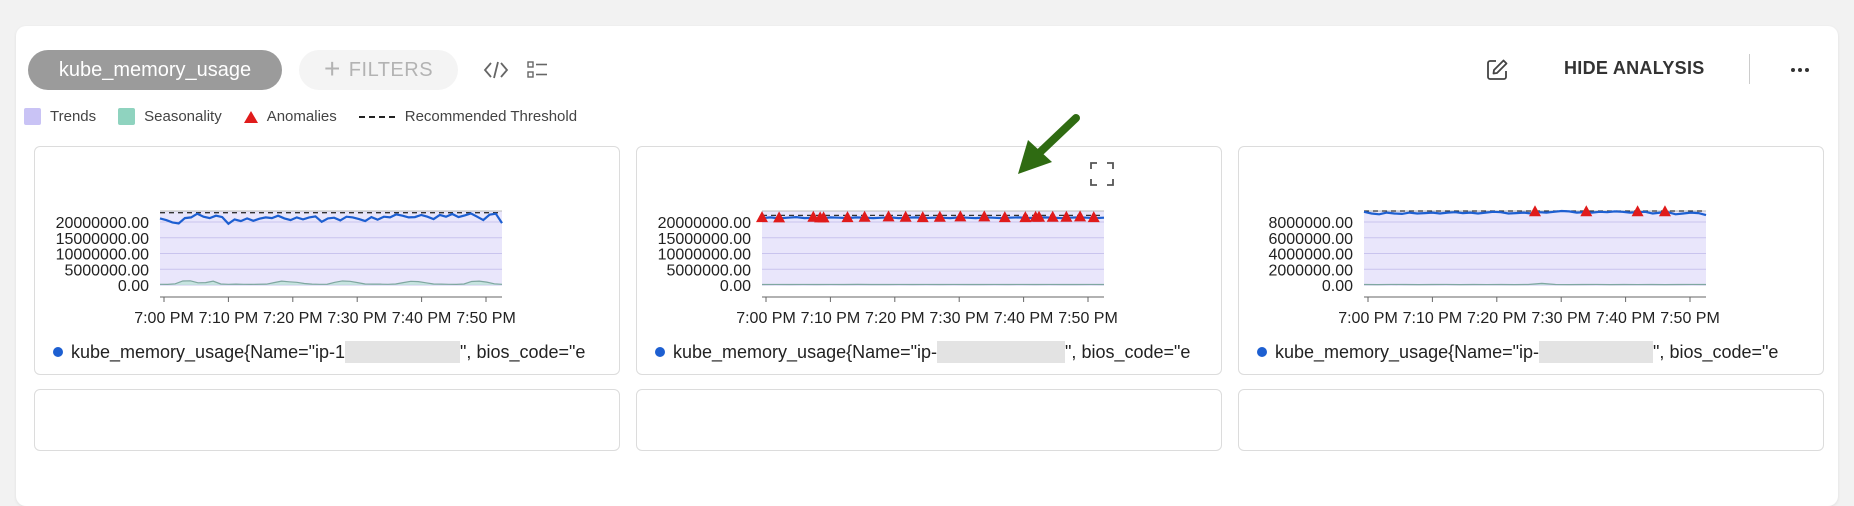 Image resolution: width=1854 pixels, height=506 pixels. What do you see at coordinates (391, 70) in the screenshot?
I see `filters-label: FILTERS` at bounding box center [391, 70].